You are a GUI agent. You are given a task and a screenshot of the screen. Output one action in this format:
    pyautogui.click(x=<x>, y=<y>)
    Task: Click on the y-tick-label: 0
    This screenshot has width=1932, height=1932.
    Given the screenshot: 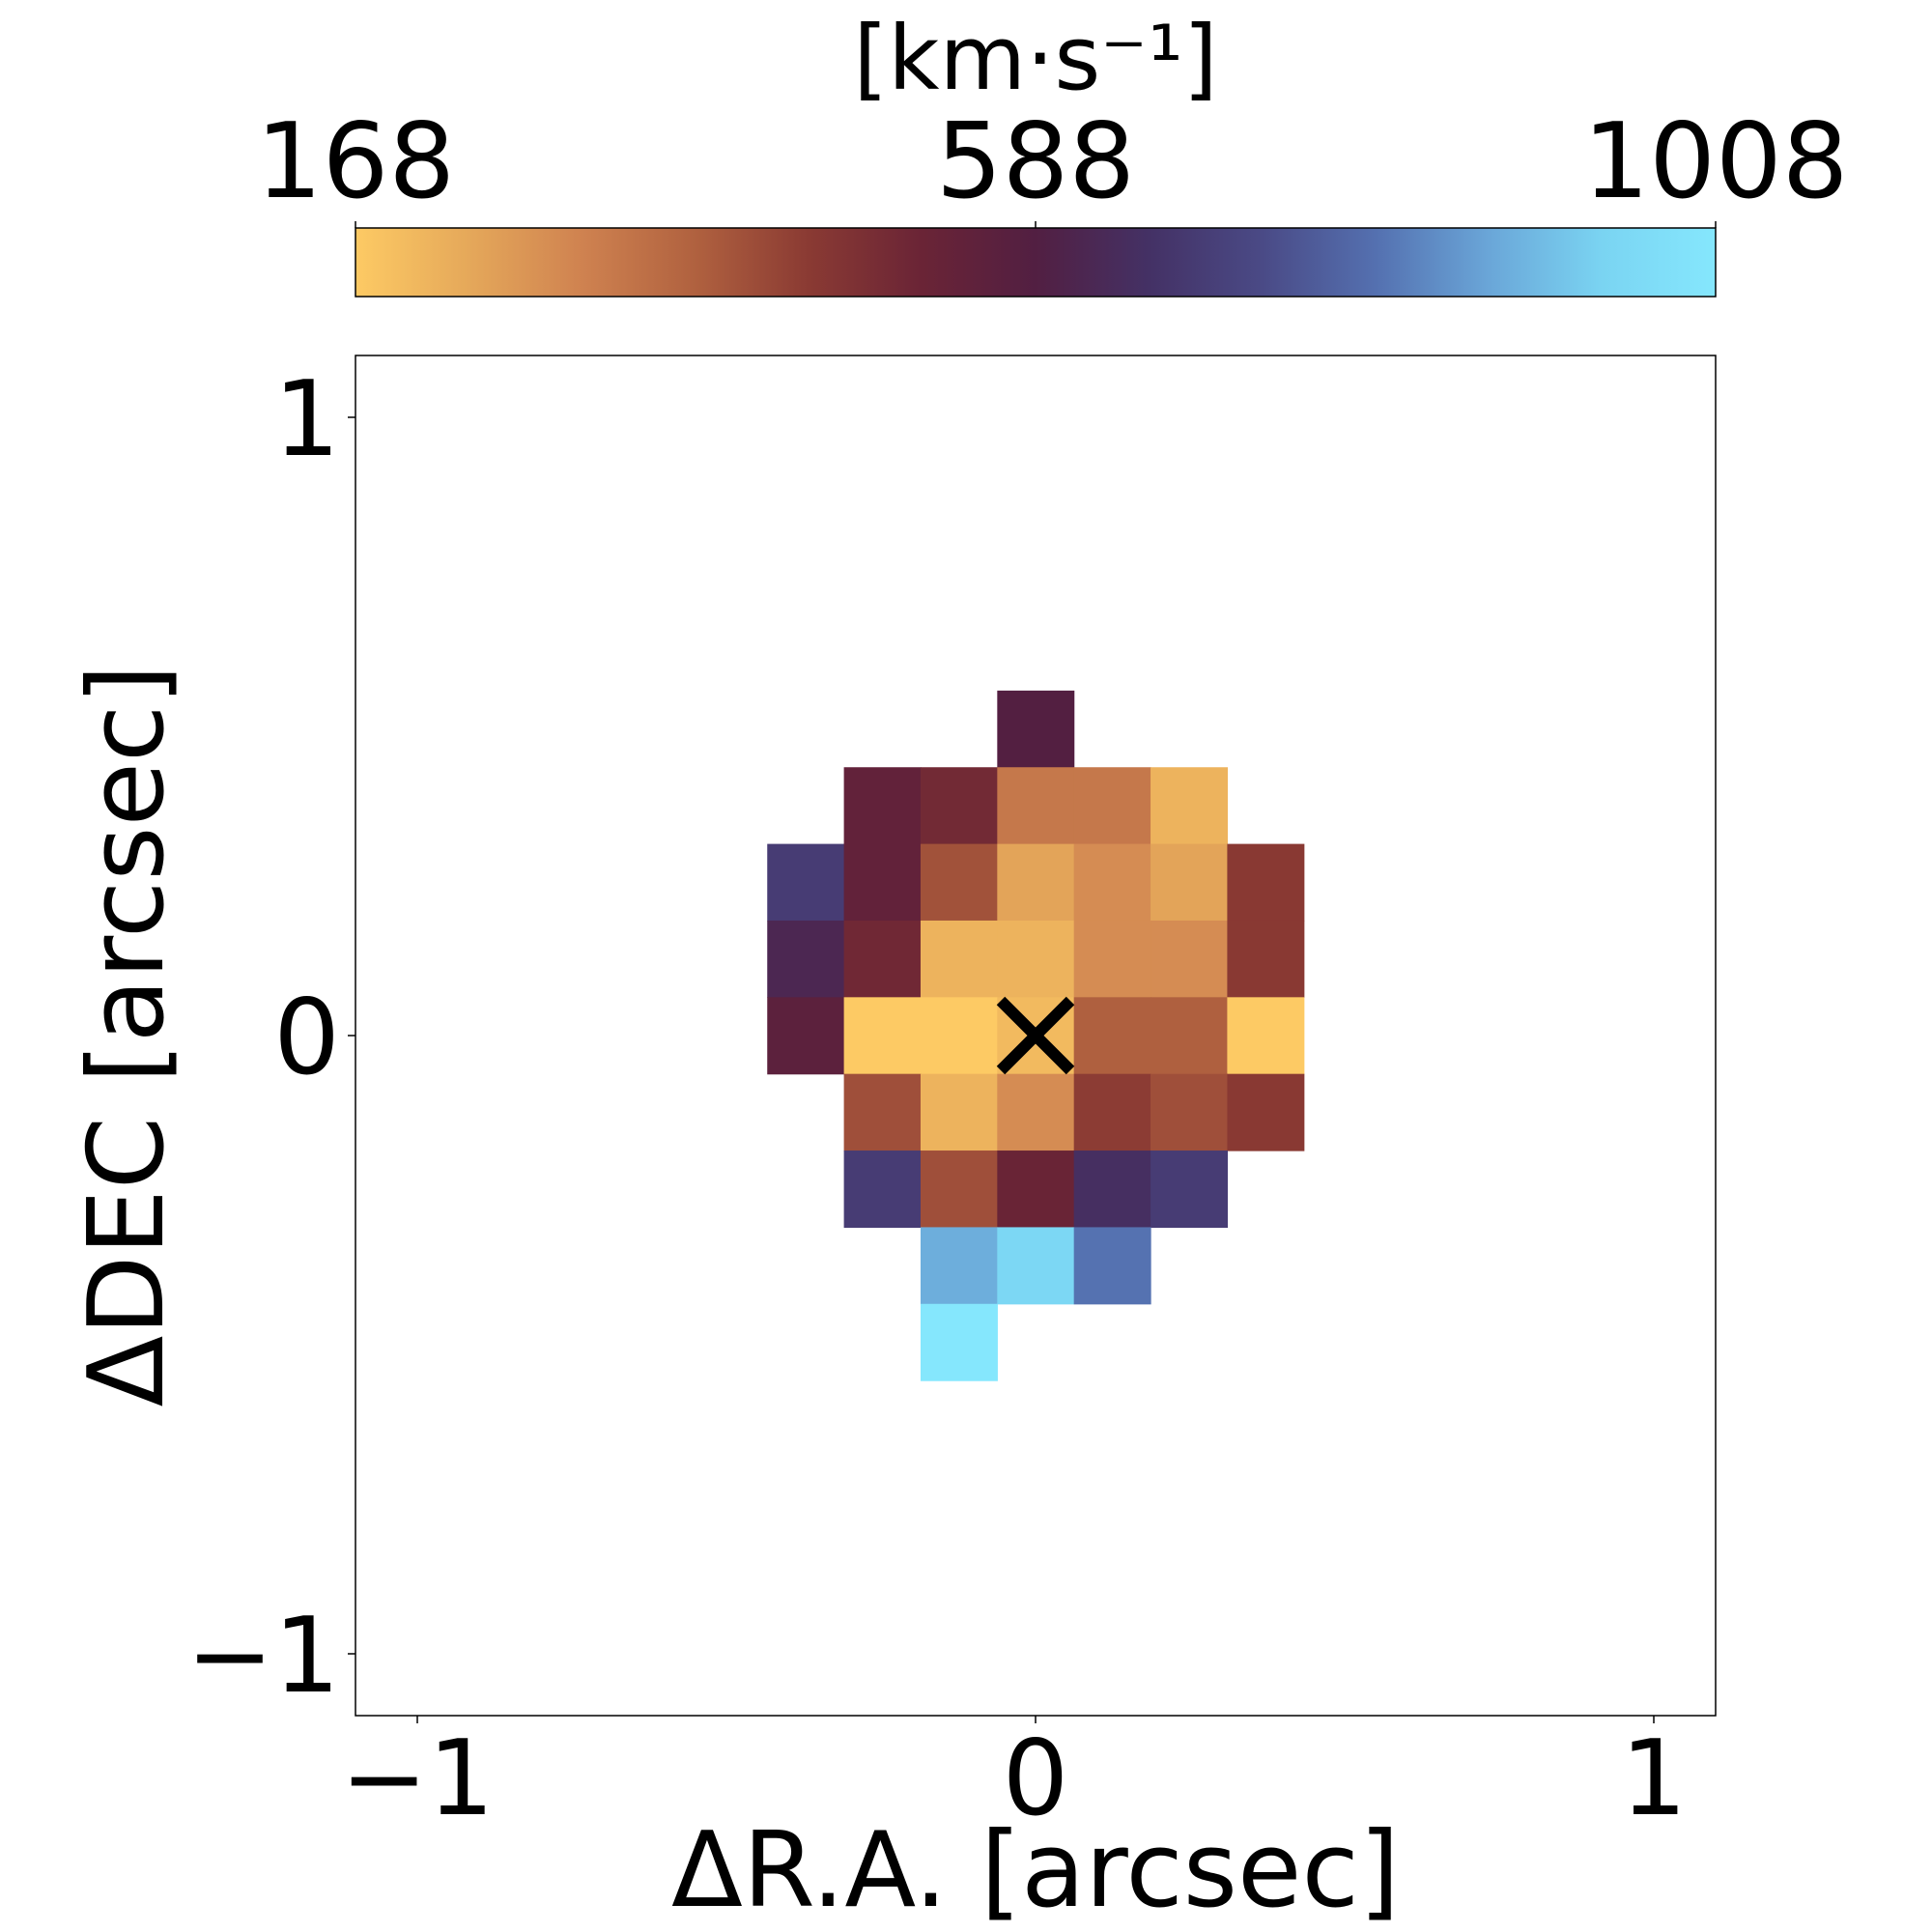 What is the action you would take?
    pyautogui.click(x=306, y=1038)
    